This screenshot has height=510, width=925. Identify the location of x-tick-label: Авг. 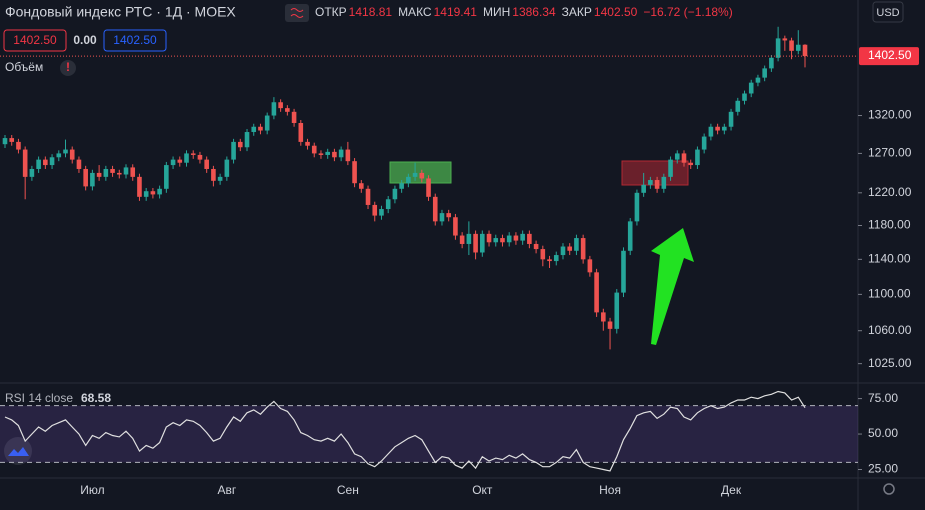
(226, 490).